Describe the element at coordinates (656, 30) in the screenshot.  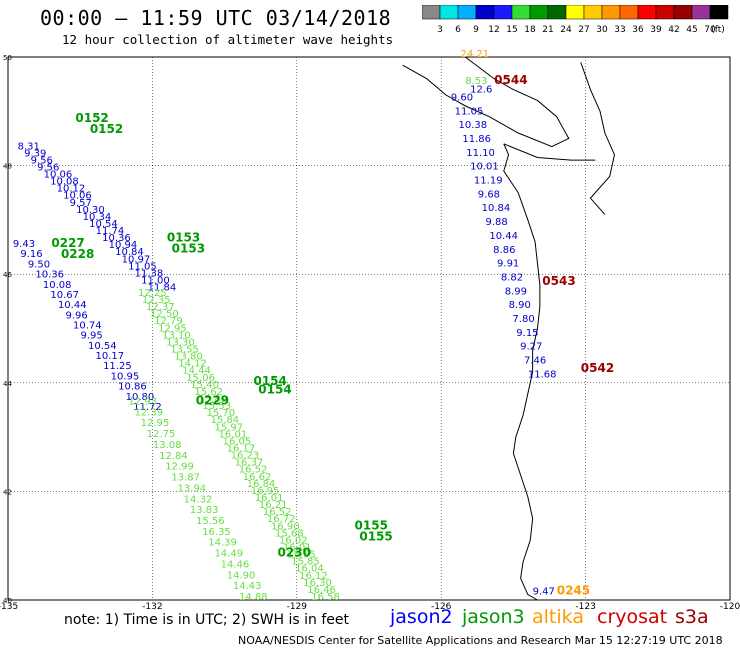
I see `scale-label: 39` at that location.